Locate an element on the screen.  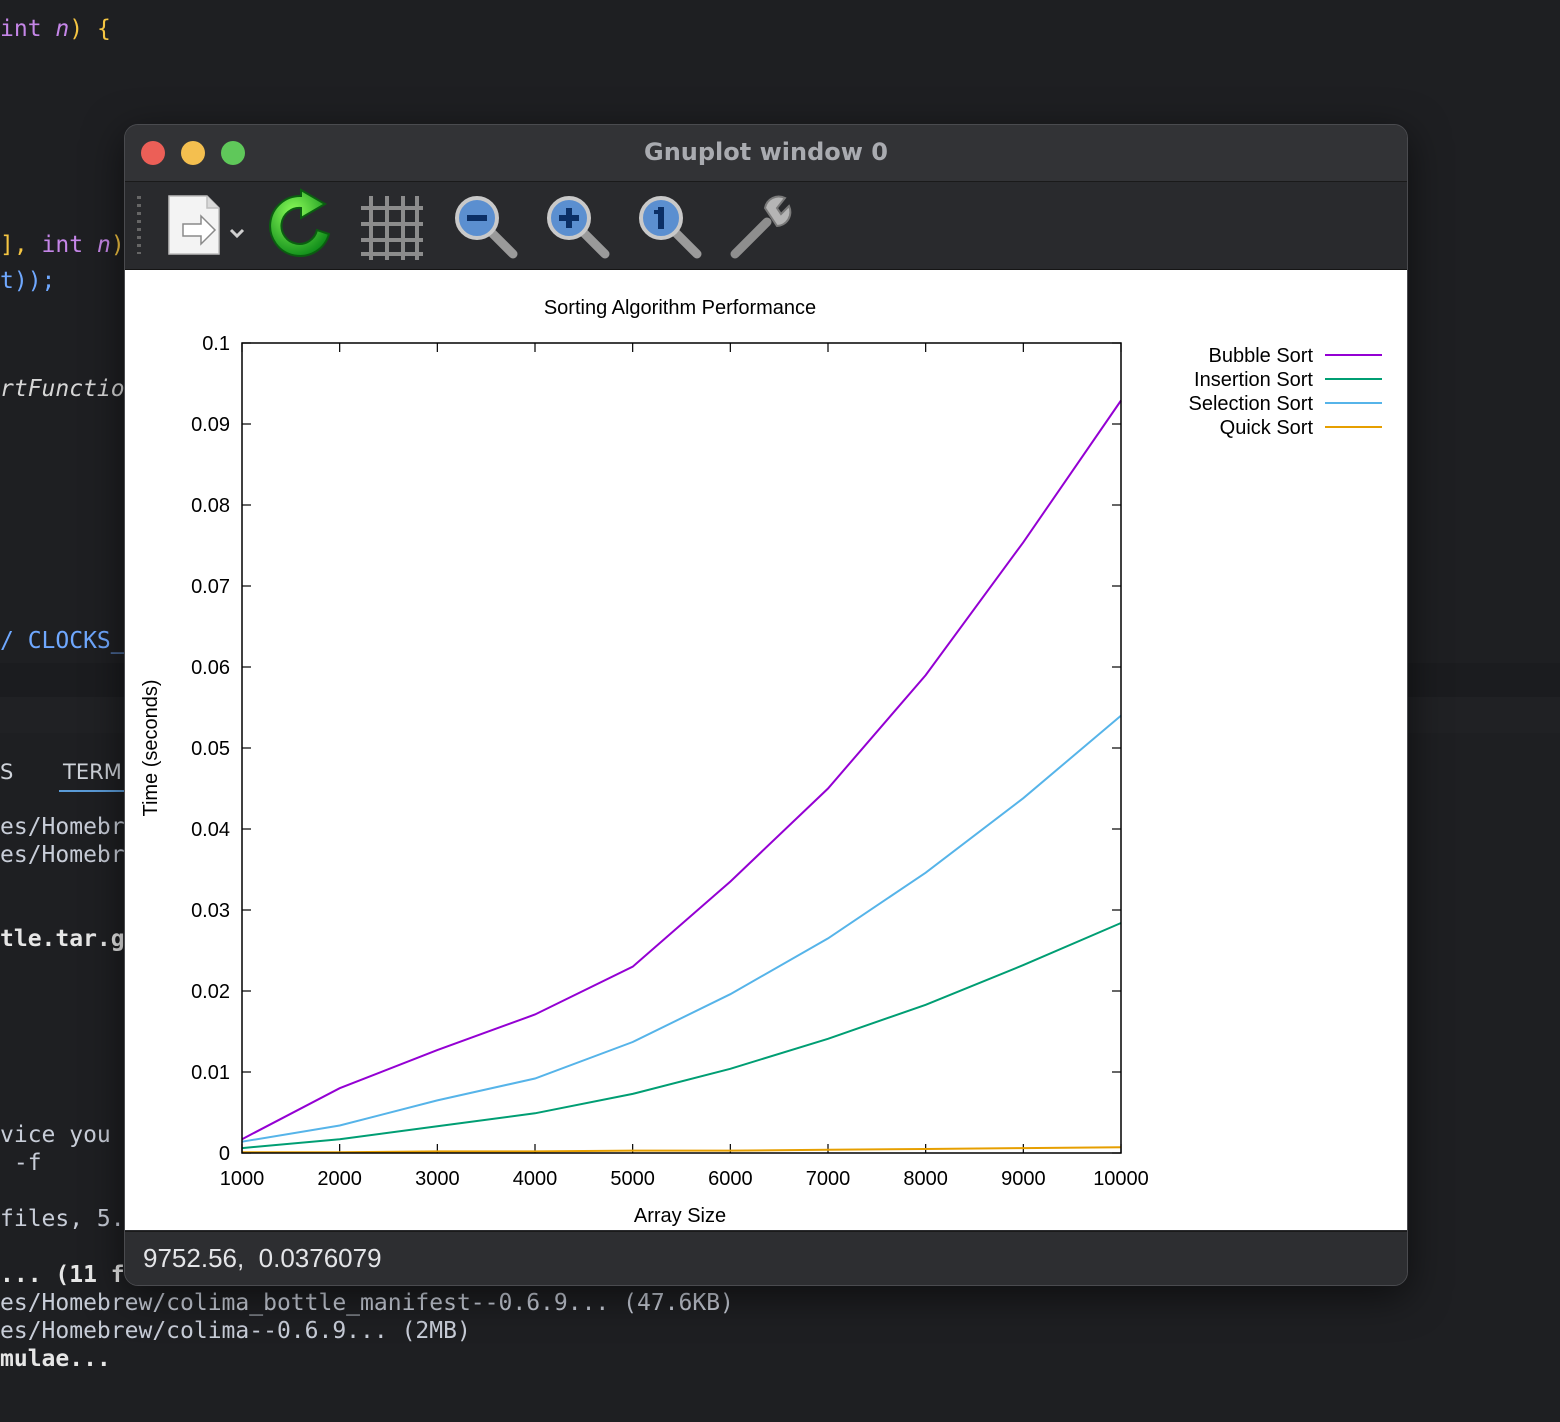
export-icon is located at coordinates (203, 226).